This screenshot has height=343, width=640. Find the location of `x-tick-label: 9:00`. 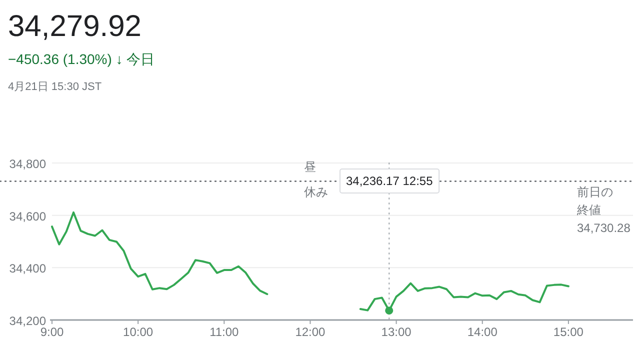

x-tick-label: 9:00 is located at coordinates (52, 332).